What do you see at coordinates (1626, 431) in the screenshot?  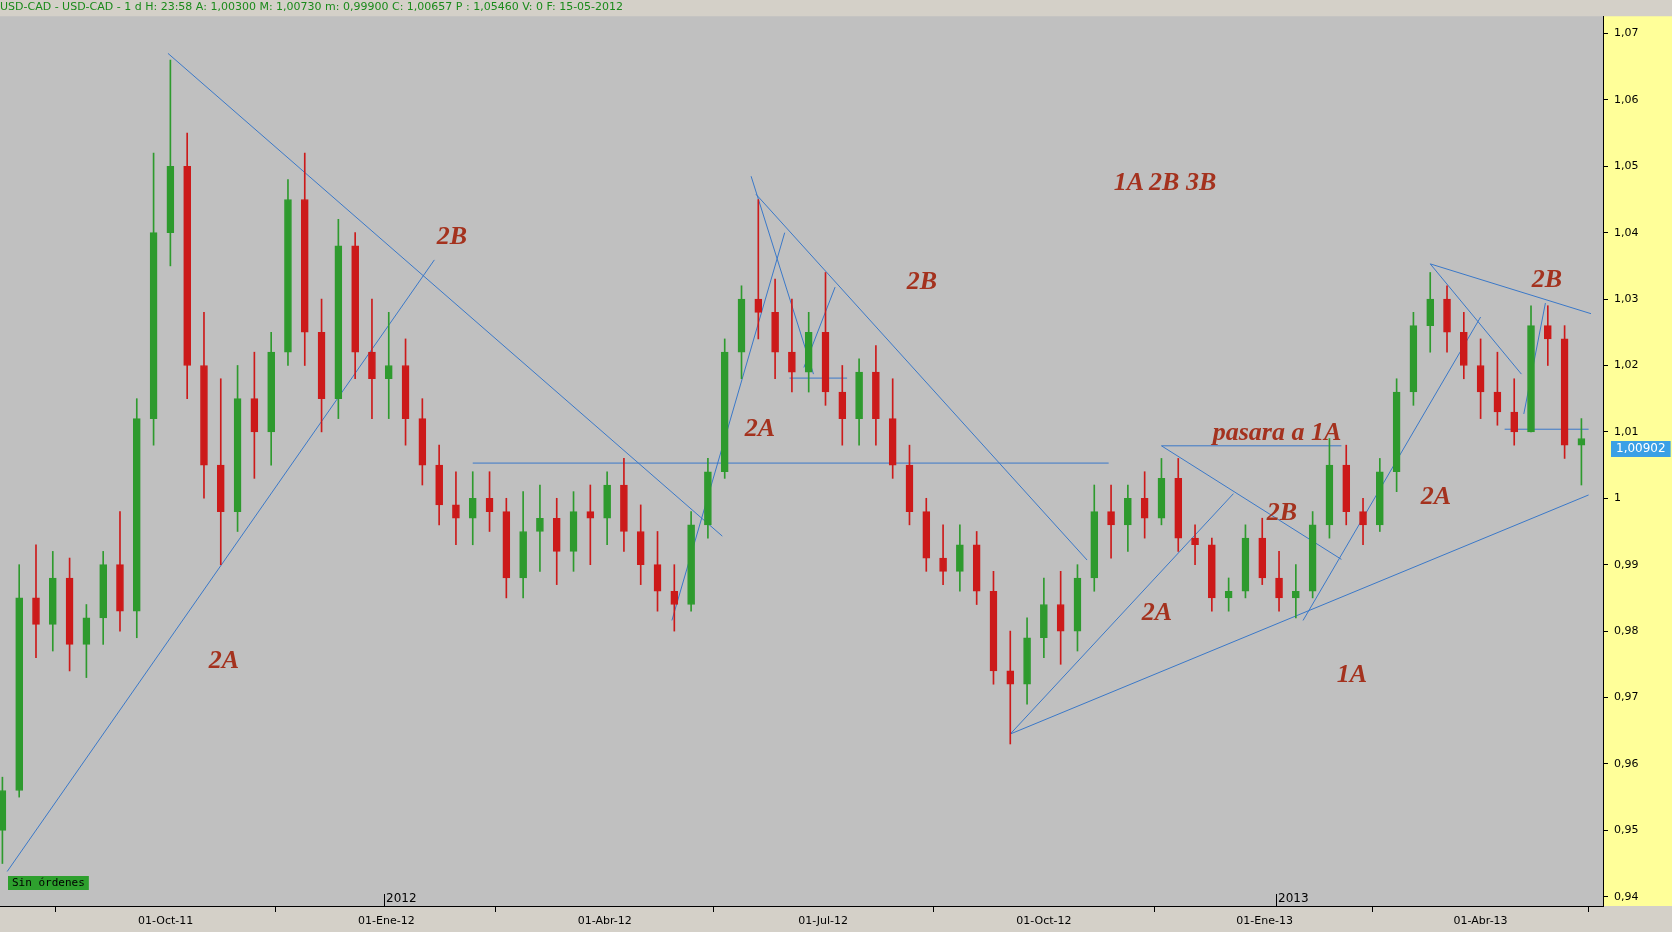 I see `y-tick-label: 1,01` at bounding box center [1626, 431].